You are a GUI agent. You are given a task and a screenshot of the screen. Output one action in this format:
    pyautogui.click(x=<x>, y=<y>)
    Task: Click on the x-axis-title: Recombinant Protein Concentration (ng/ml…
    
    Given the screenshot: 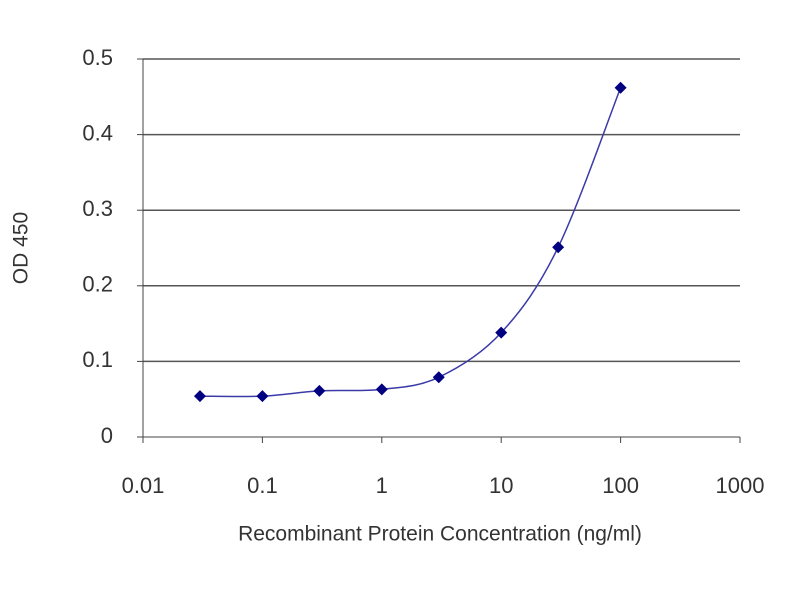 What is the action you would take?
    pyautogui.click(x=440, y=534)
    